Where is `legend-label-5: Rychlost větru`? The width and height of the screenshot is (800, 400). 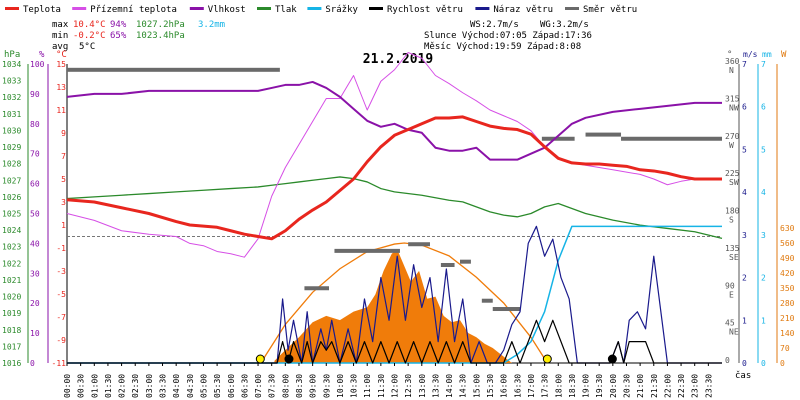 legend-label-5: Rychlost větru is located at coordinates (425, 10).